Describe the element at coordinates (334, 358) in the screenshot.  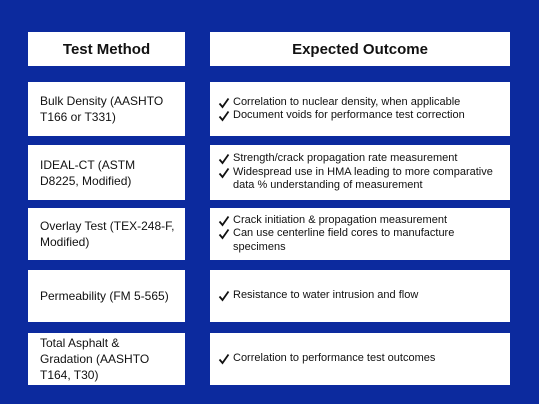
I see `outcome-text: Correlation to performance test outcomes` at that location.